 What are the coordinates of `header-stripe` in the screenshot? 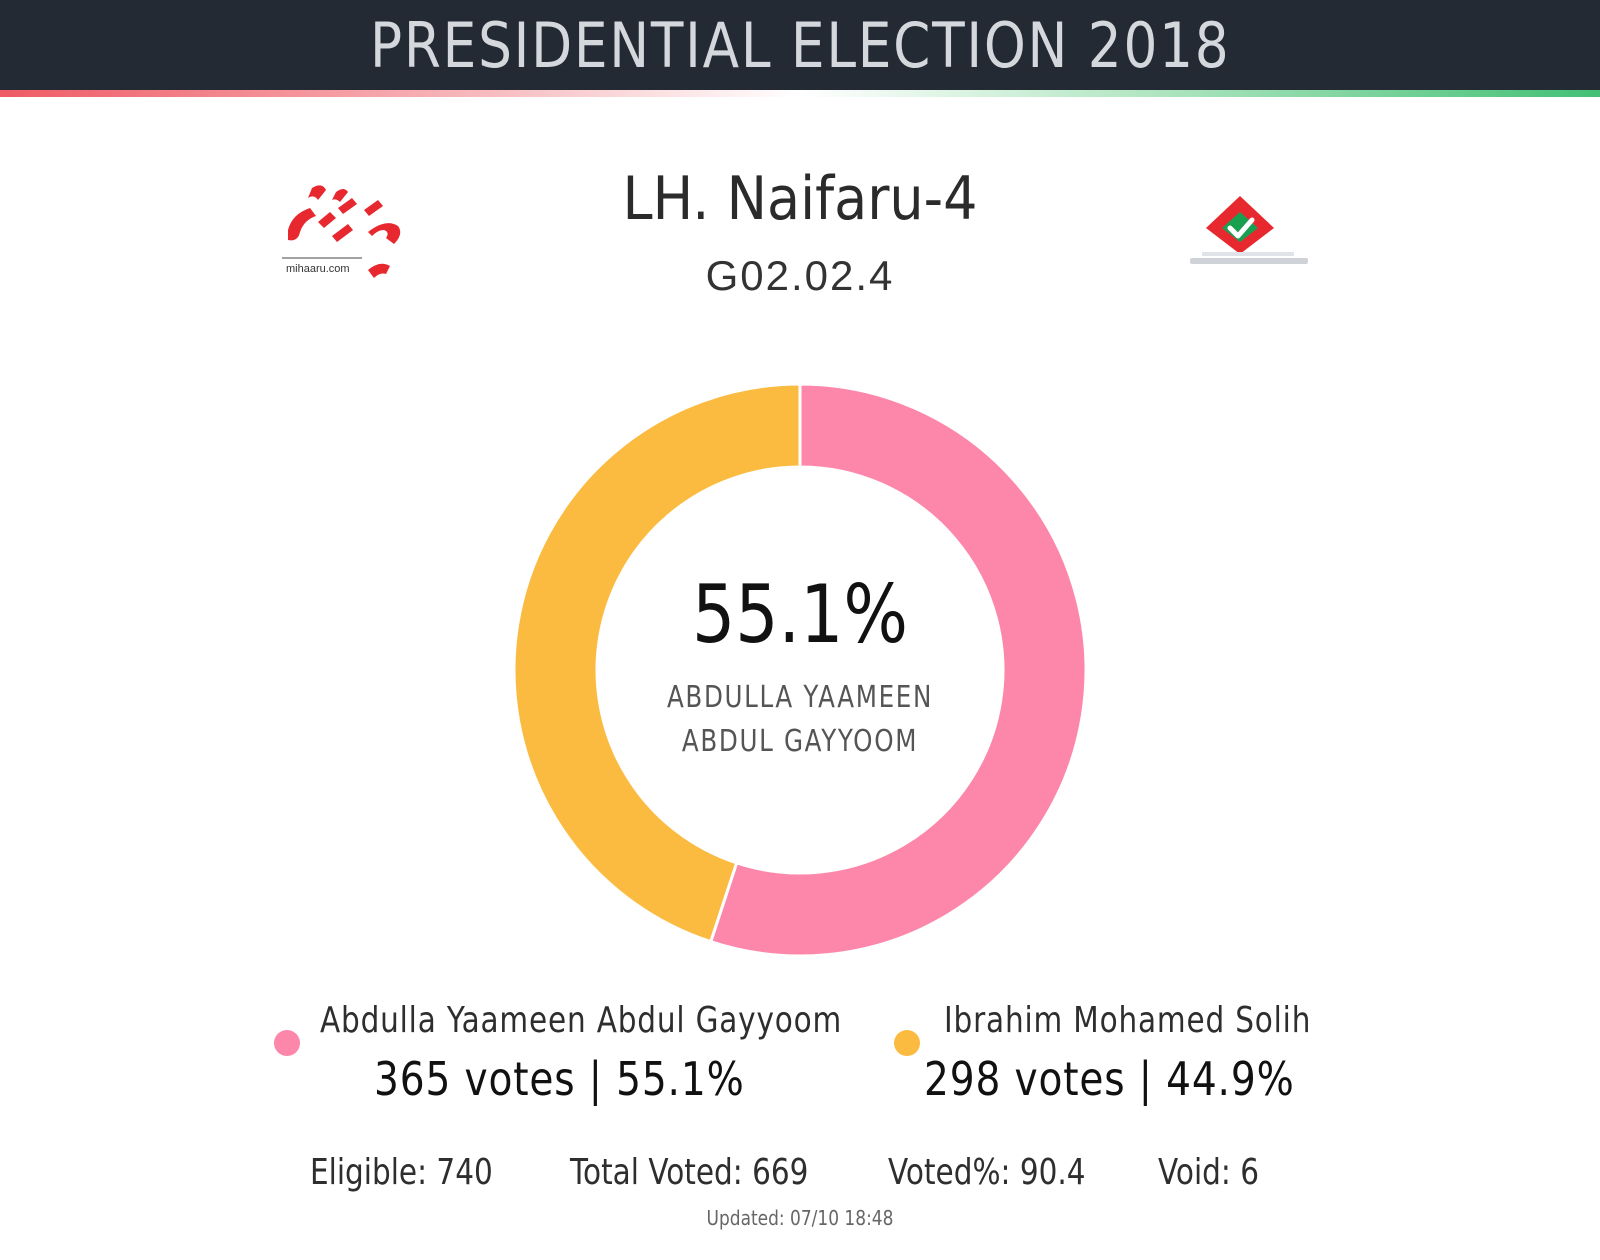 It's located at (800, 93).